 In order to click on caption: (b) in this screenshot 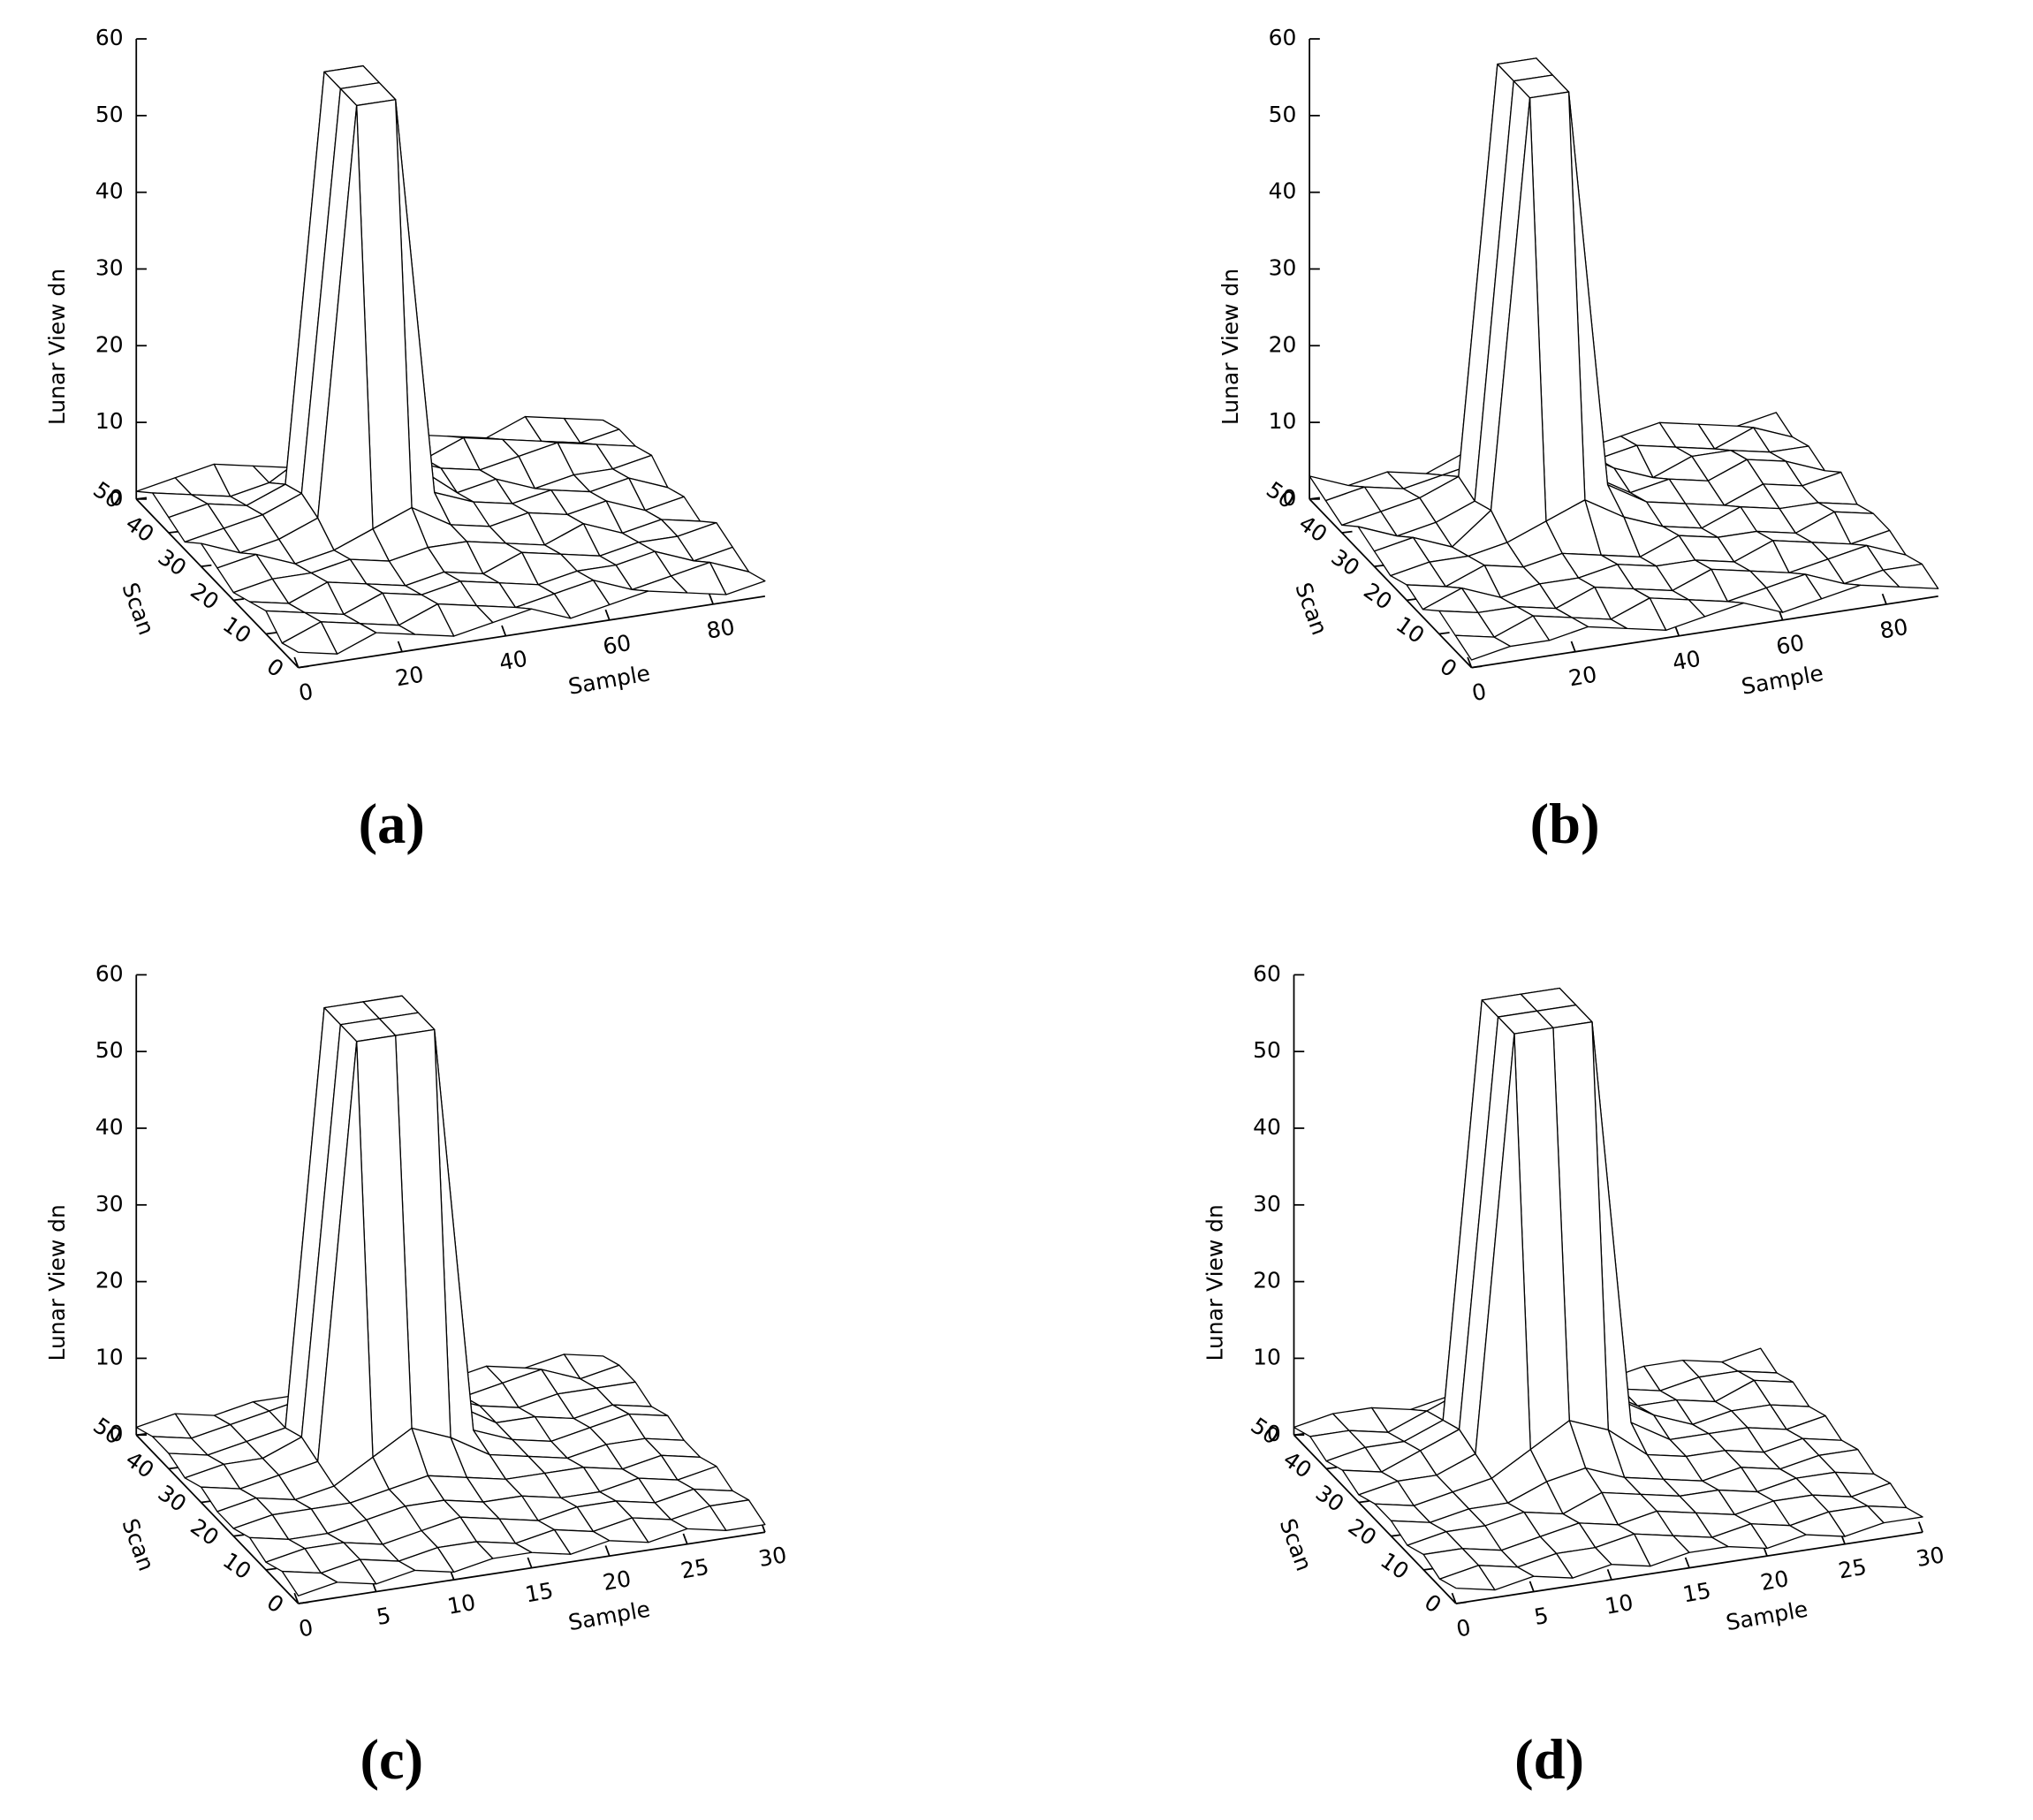, I will do `click(1565, 824)`.